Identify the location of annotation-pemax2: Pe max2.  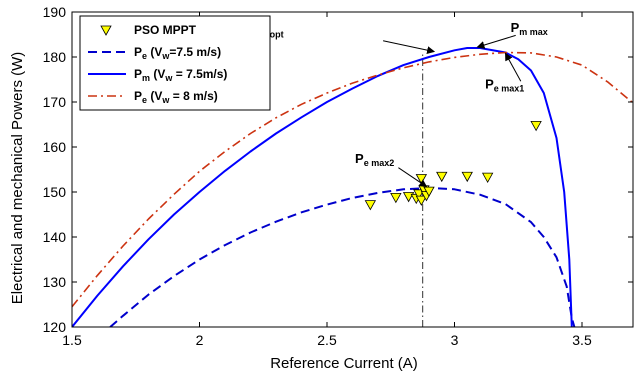
(374, 159).